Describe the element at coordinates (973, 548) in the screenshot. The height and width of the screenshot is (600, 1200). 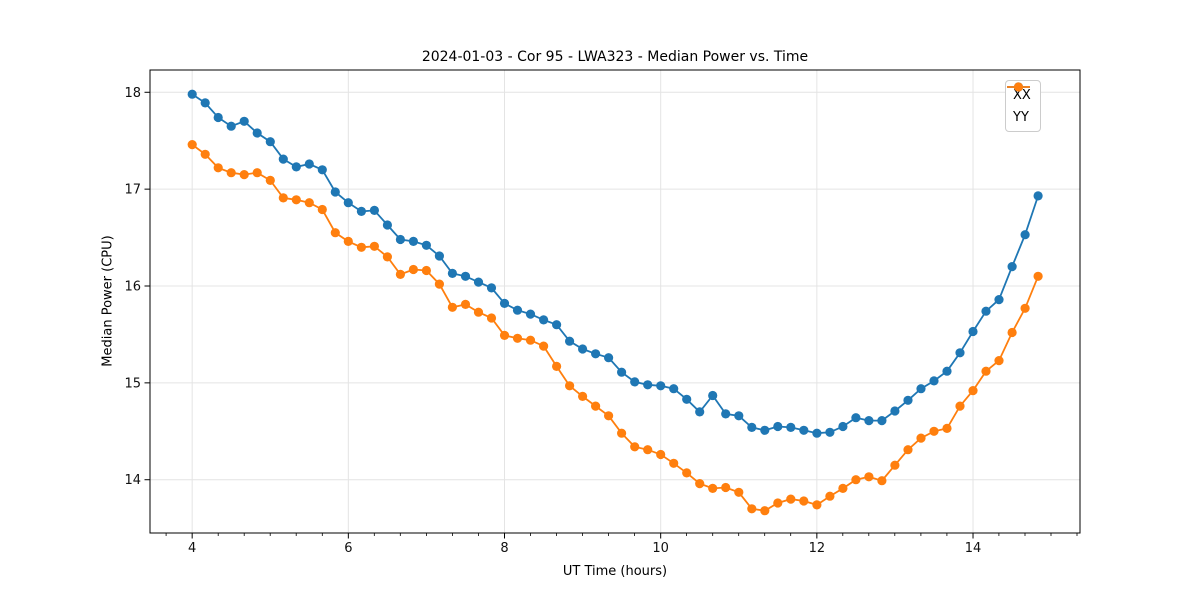
I see `x-tick-label: 14` at that location.